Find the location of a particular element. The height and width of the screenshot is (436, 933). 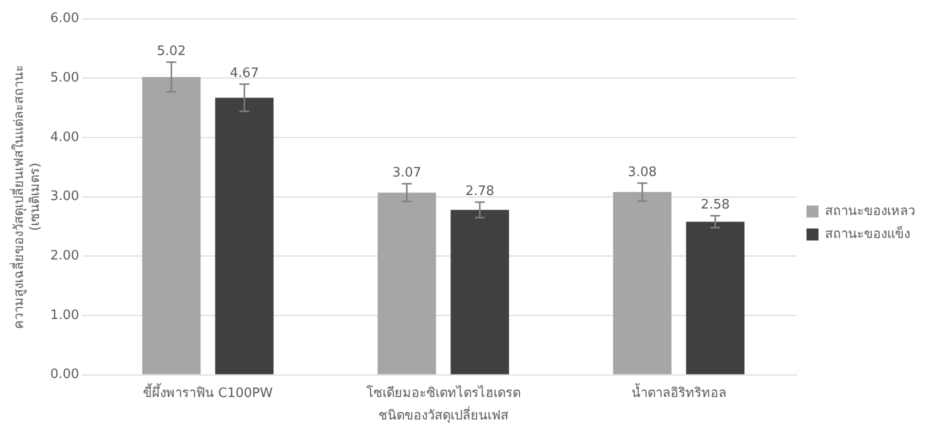

legend-label: สถานะของเหลว is located at coordinates (870, 211).